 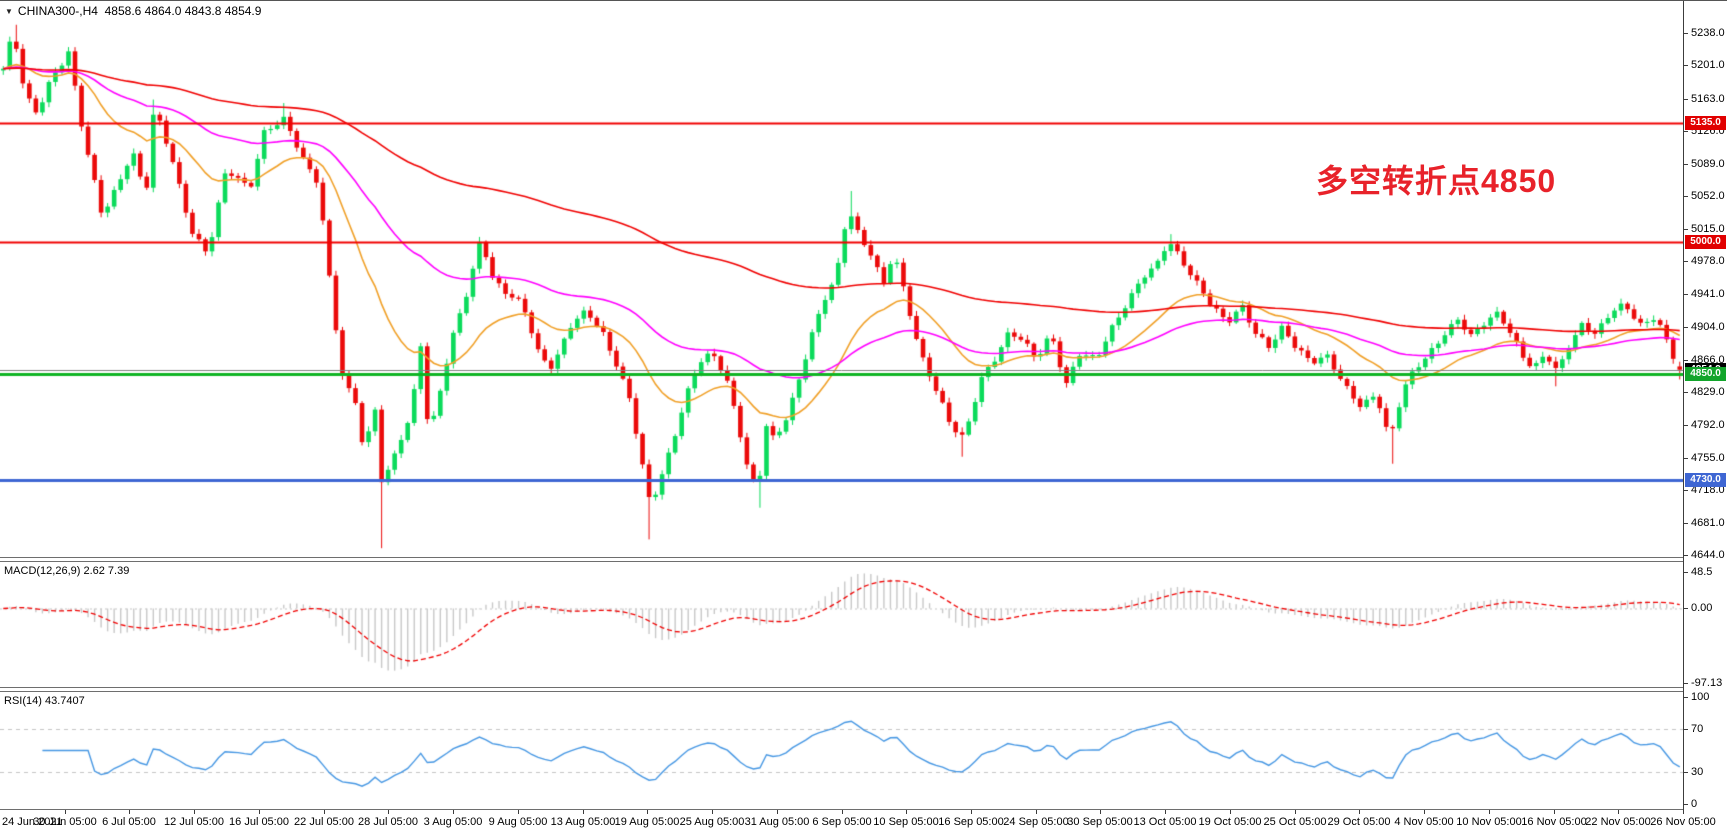 What do you see at coordinates (1694, 804) in the screenshot?
I see `rsi-tick-label: 0` at bounding box center [1694, 804].